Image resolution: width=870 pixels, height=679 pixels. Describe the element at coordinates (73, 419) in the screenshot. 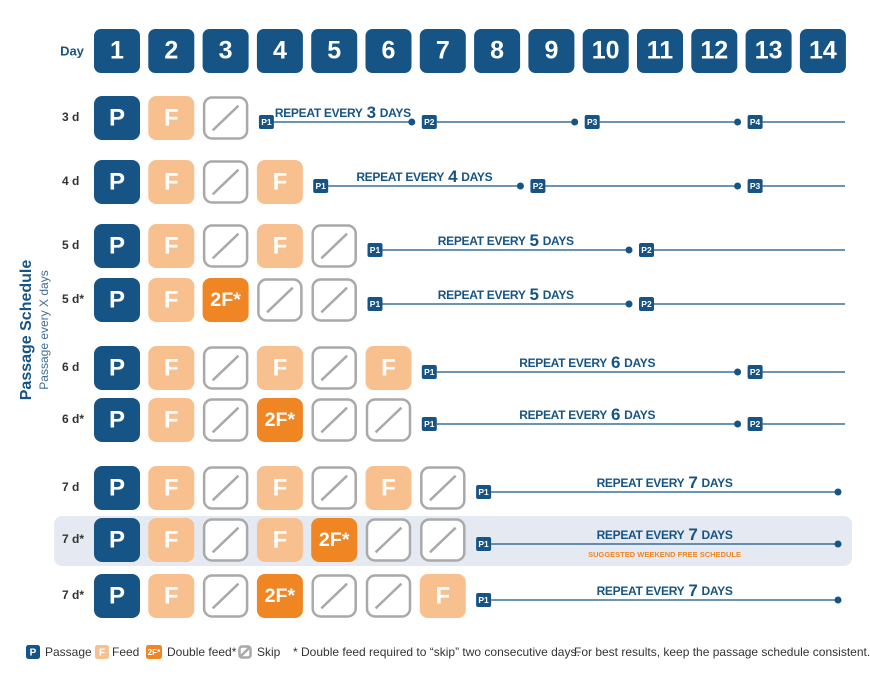

I see `row-label: 6 d*` at that location.